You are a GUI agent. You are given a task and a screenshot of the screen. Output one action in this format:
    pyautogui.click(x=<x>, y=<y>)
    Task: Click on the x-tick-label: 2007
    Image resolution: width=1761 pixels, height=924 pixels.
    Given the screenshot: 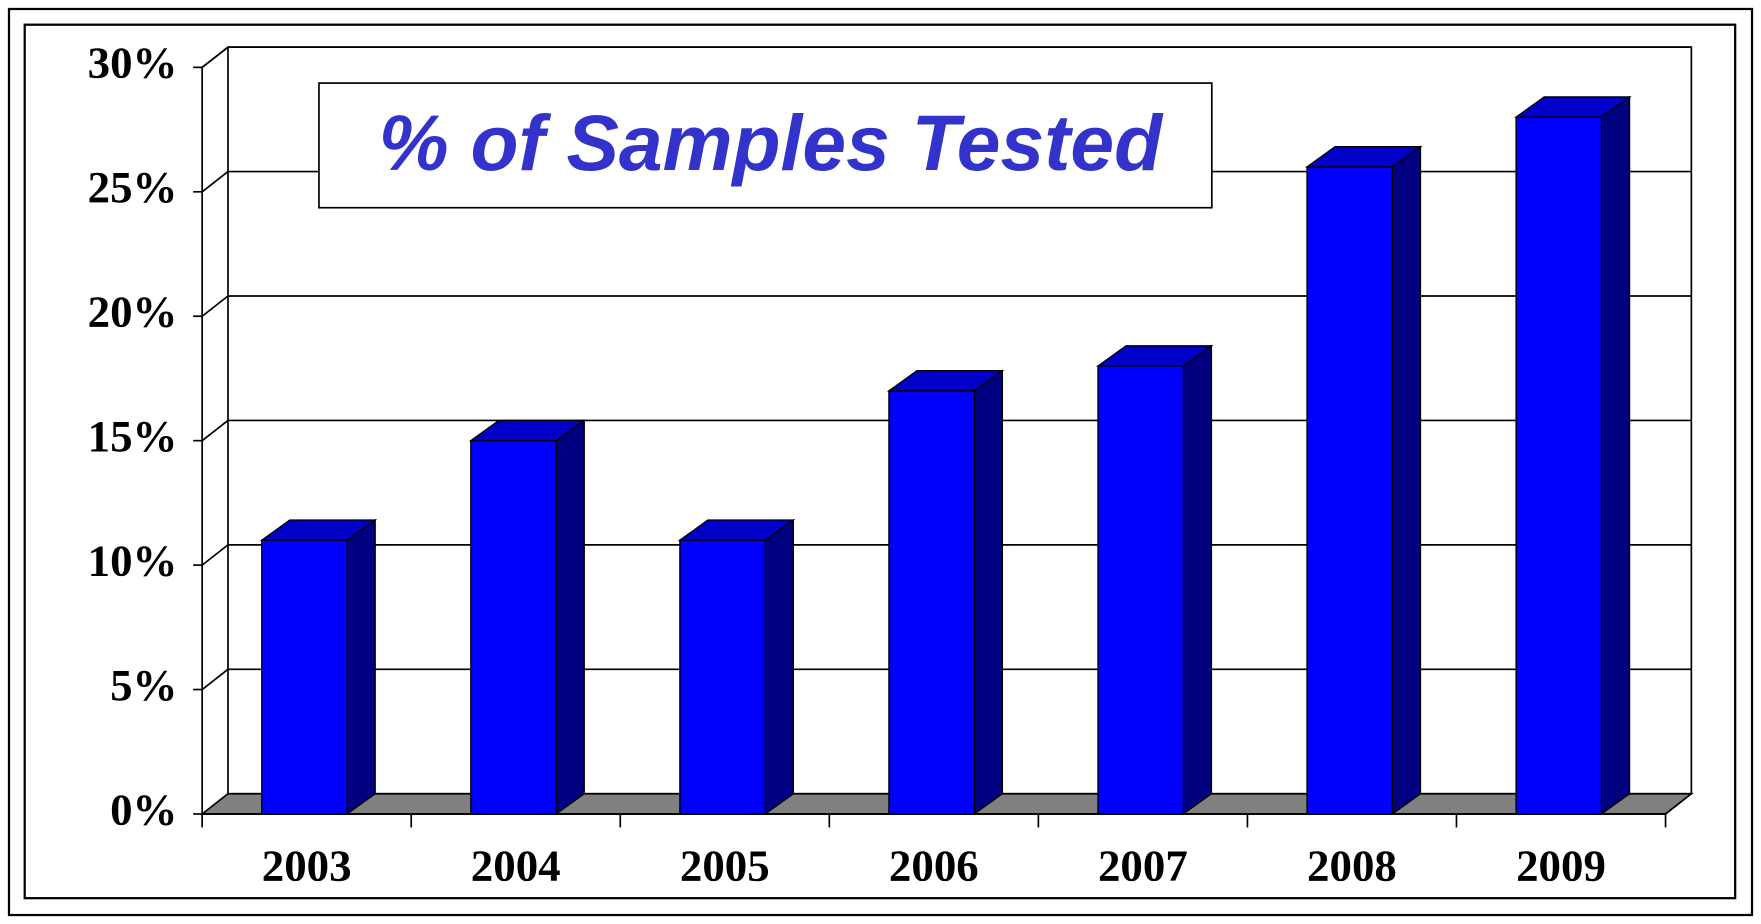 What is the action you would take?
    pyautogui.click(x=1143, y=865)
    